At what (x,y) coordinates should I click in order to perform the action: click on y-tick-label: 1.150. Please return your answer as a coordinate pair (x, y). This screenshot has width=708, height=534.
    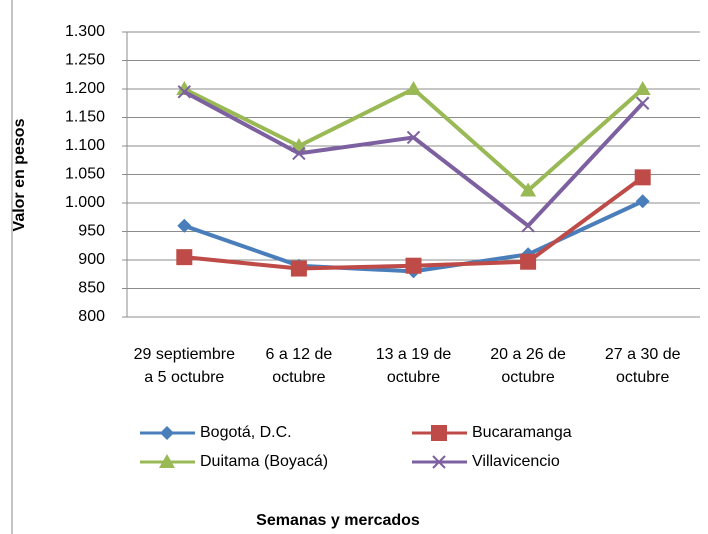
    Looking at the image, I should click on (85, 117).